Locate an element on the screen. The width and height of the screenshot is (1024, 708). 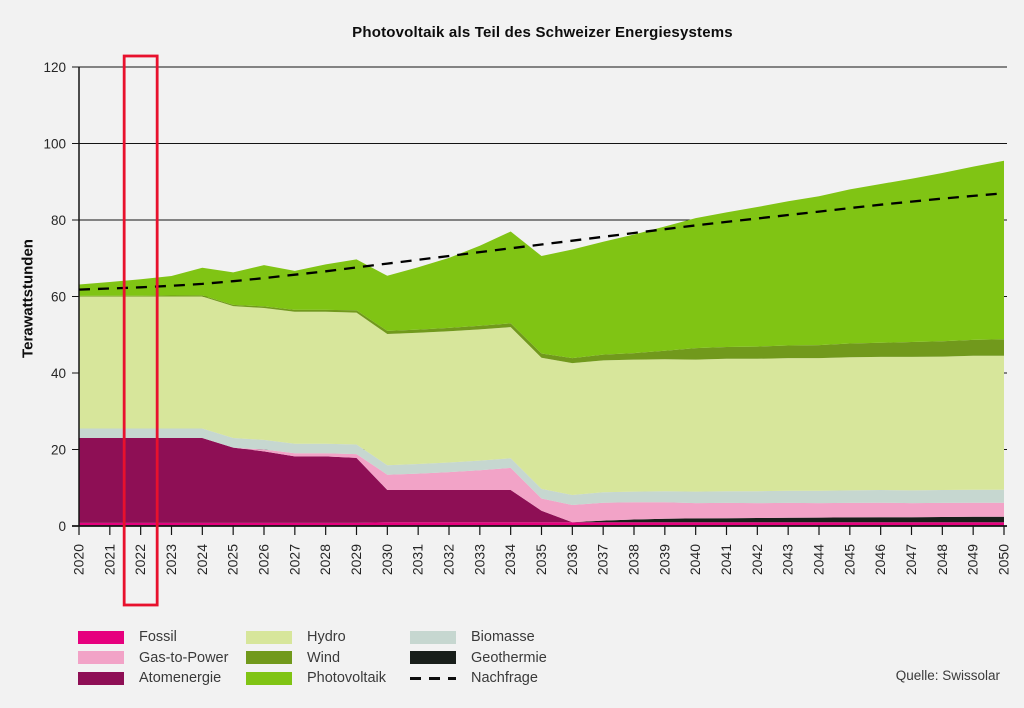
area-wind is located at coordinates (541, 329).